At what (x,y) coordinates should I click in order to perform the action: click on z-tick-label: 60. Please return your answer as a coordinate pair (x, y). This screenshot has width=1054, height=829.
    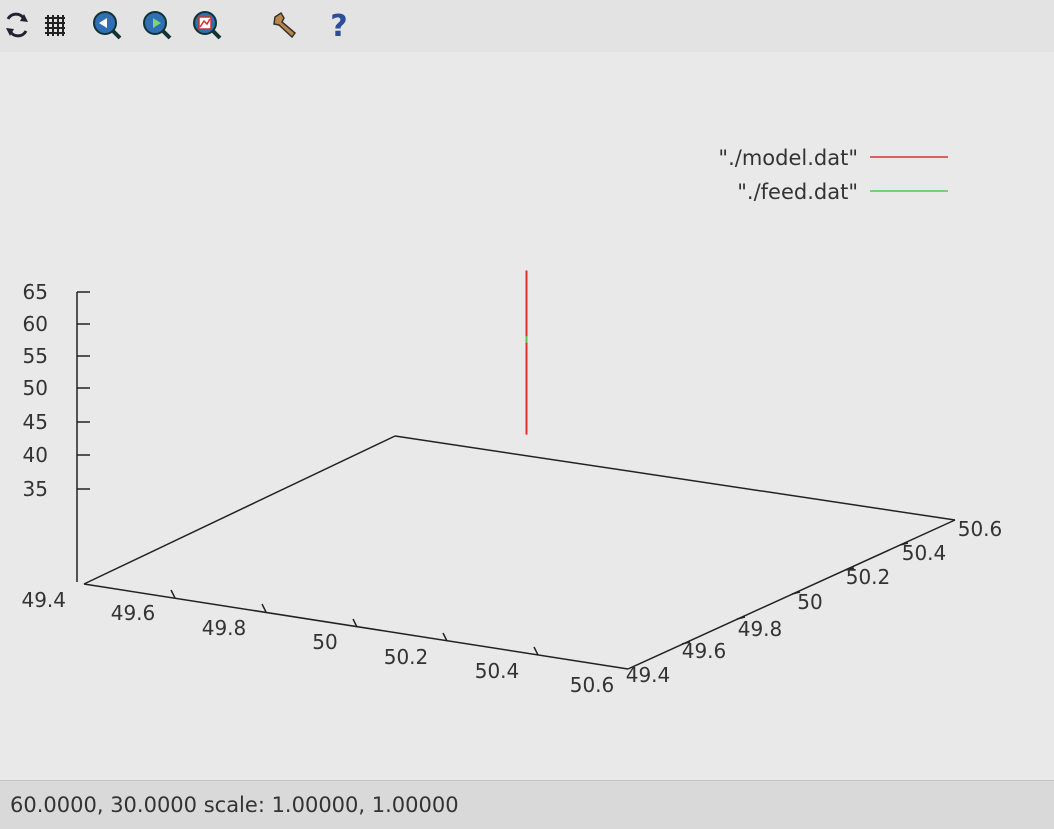
    Looking at the image, I should click on (35, 324).